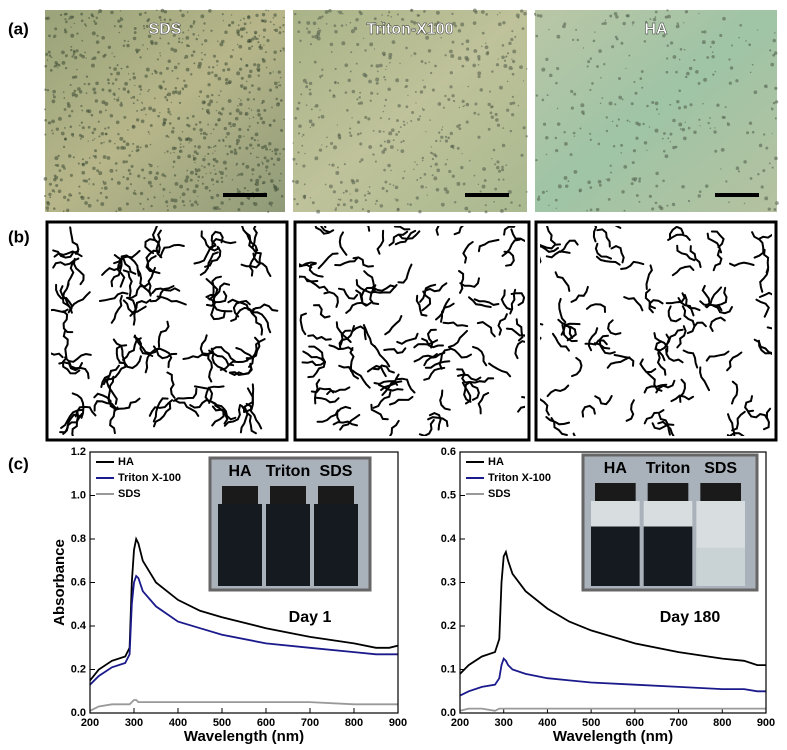 The image size is (787, 750). I want to click on x-tick-label: 400, so click(178, 723).